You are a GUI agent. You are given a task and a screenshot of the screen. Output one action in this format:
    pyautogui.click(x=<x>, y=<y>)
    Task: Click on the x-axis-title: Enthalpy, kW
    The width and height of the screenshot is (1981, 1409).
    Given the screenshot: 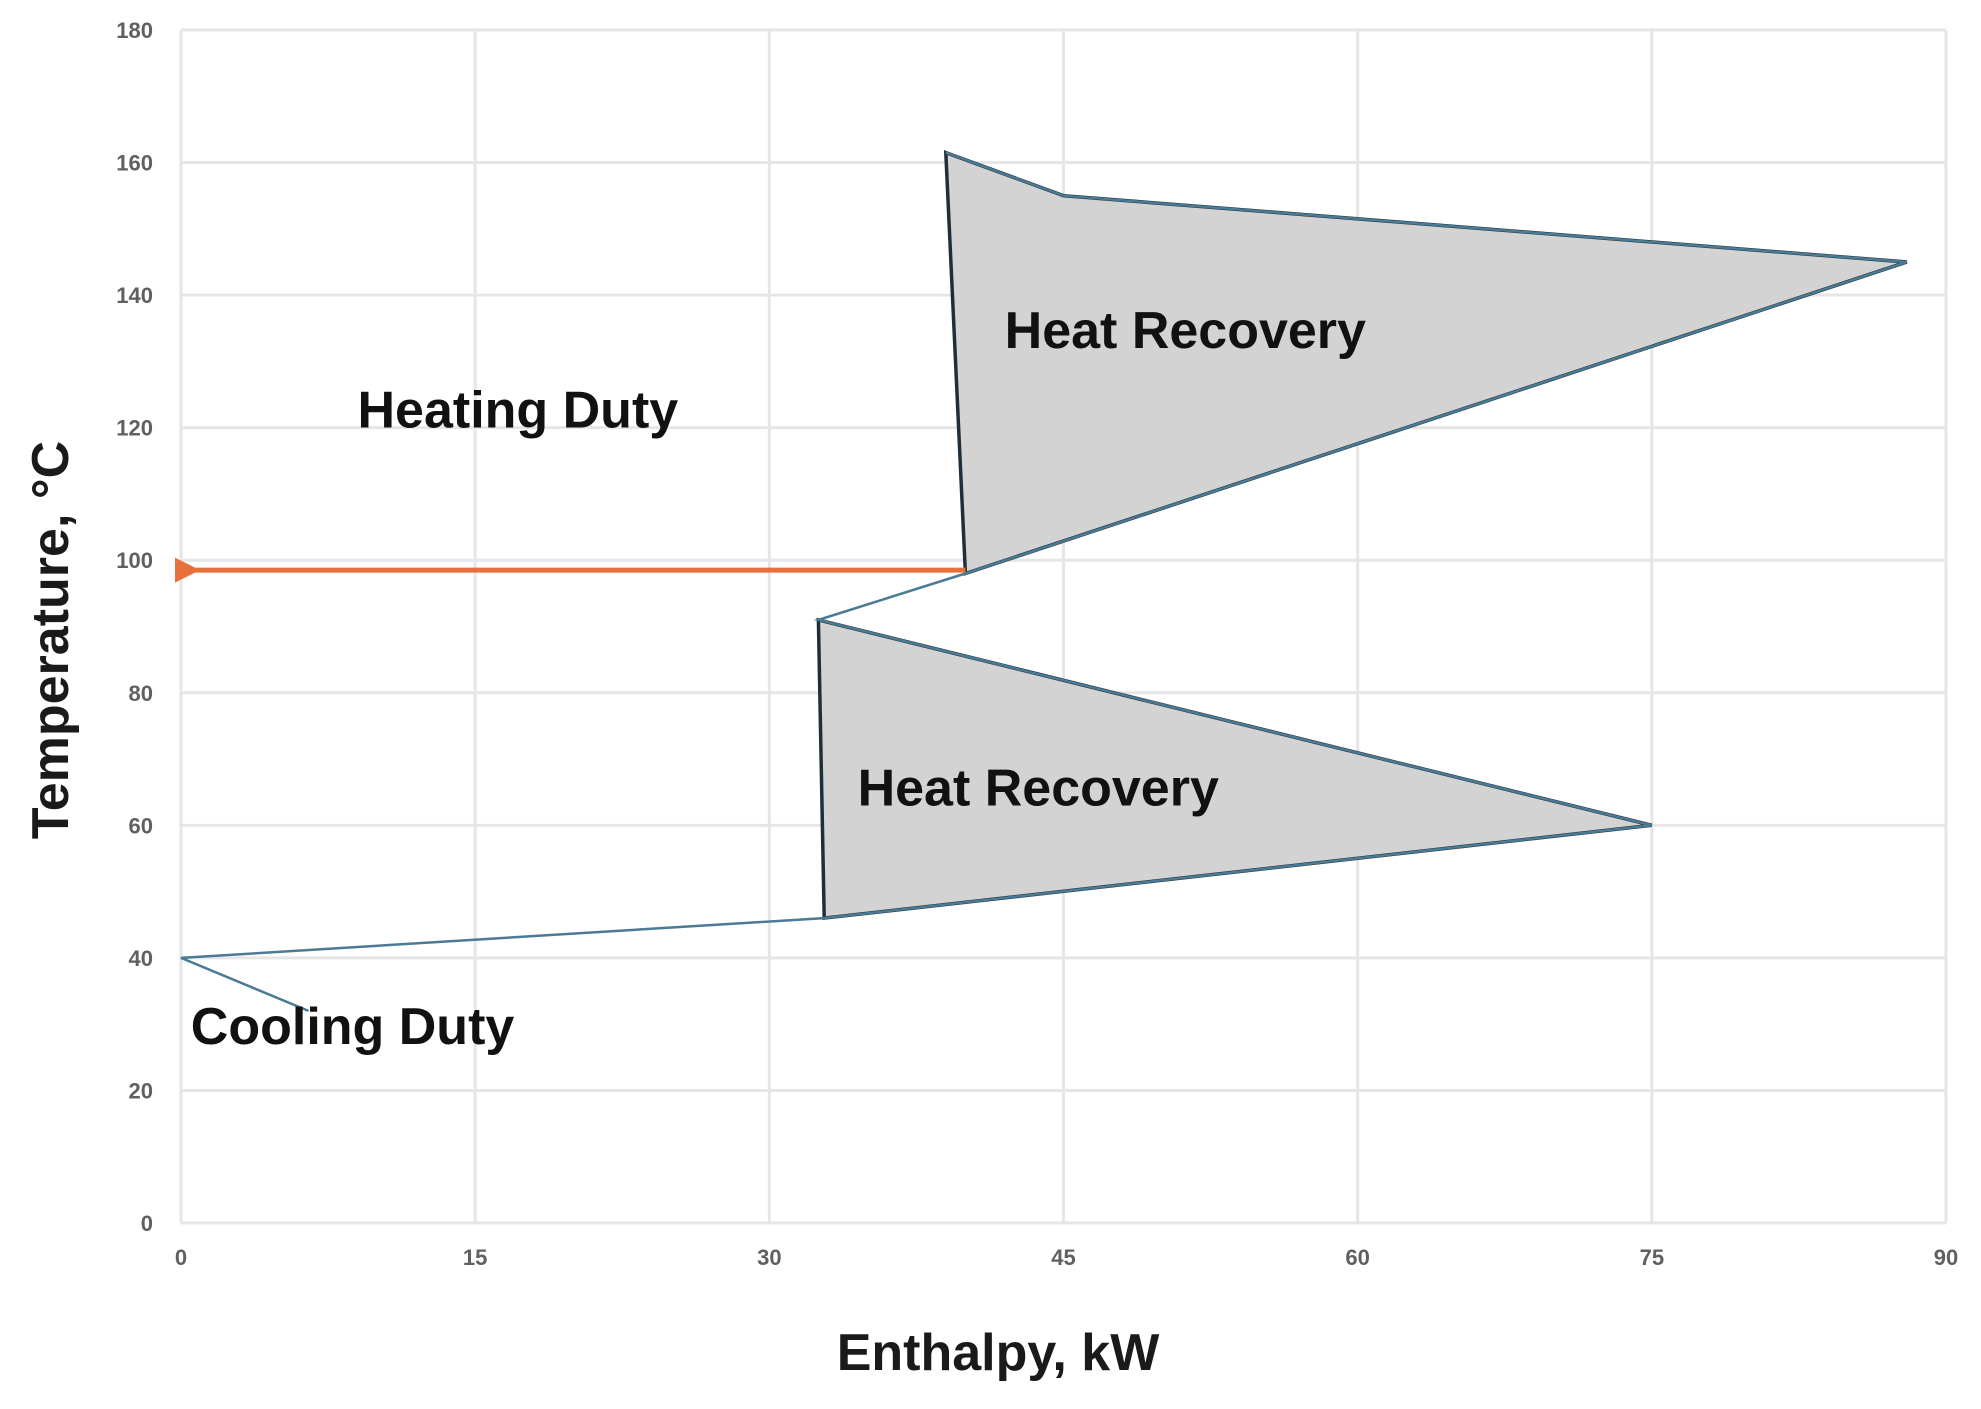 What is the action you would take?
    pyautogui.click(x=999, y=1353)
    